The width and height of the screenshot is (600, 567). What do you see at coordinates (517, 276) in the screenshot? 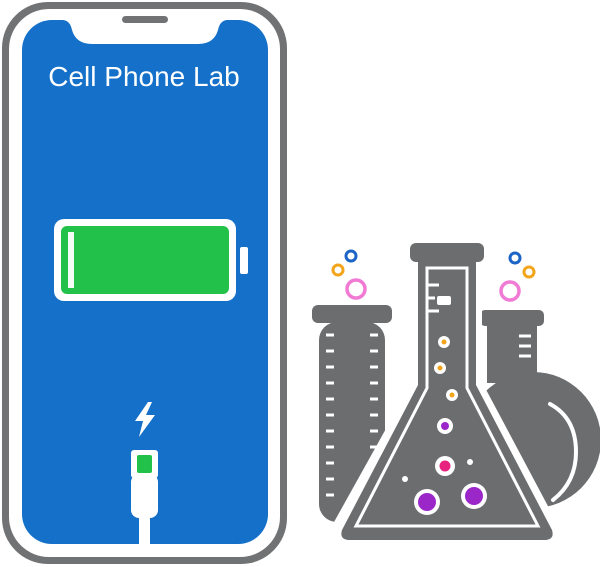
I see `bubbles-right` at bounding box center [517, 276].